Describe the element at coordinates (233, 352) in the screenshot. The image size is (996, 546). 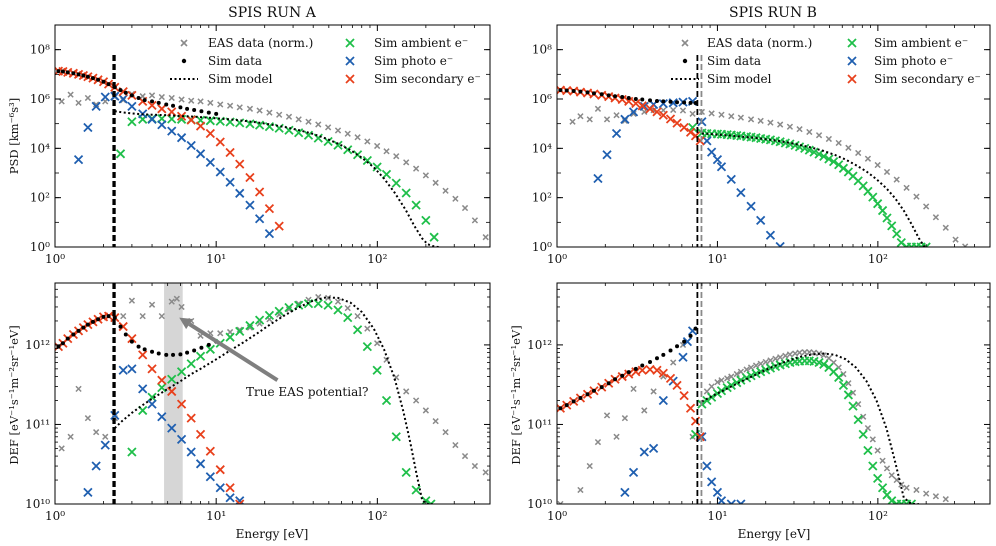
I see `annotation-arrow-shaft` at that location.